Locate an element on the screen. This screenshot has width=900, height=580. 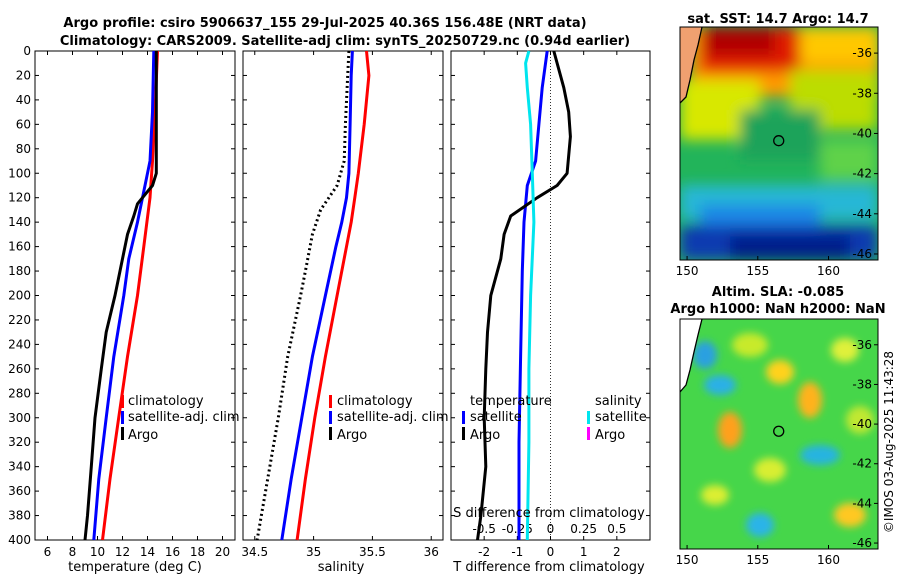
map-x-tick-label: 160 is located at coordinates (828, 271).